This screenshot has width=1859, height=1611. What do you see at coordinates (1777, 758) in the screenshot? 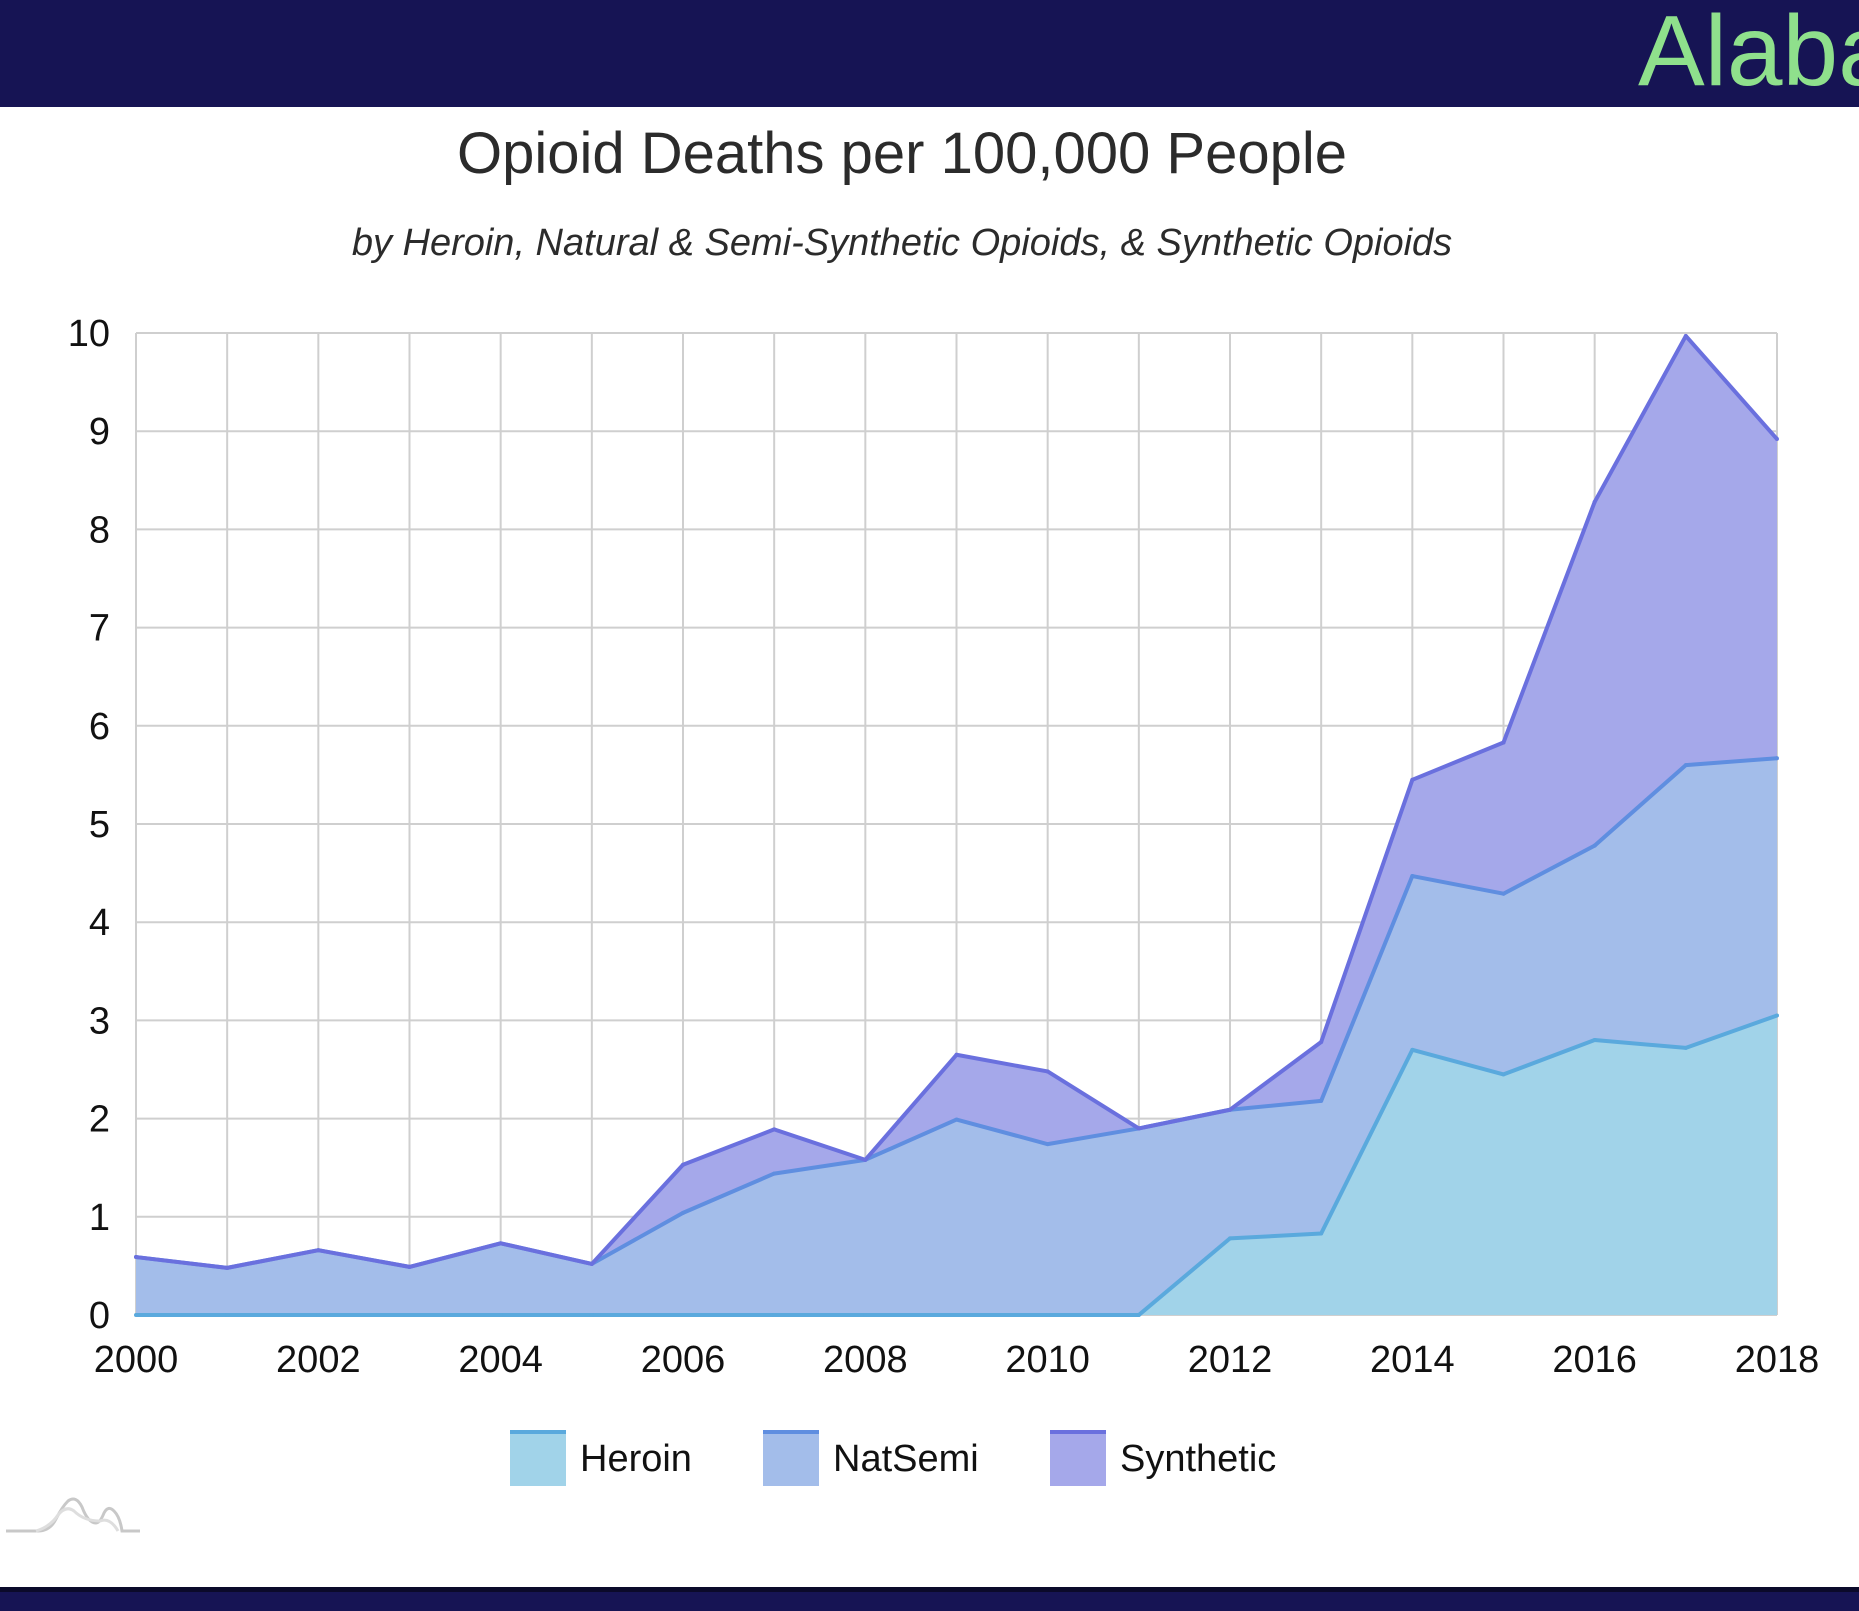
I see `data-point-natsemi-2018` at bounding box center [1777, 758].